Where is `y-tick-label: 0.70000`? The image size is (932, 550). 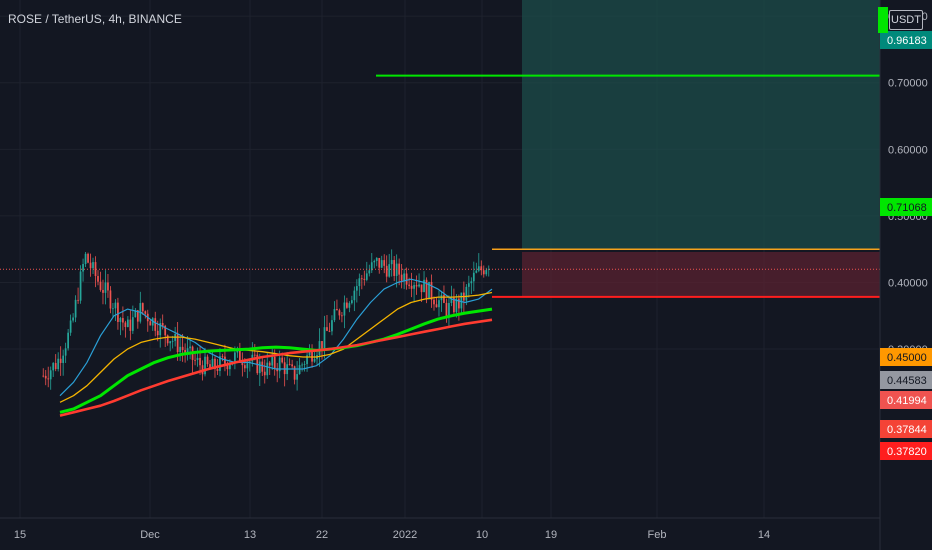 y-tick-label: 0.70000 is located at coordinates (908, 84).